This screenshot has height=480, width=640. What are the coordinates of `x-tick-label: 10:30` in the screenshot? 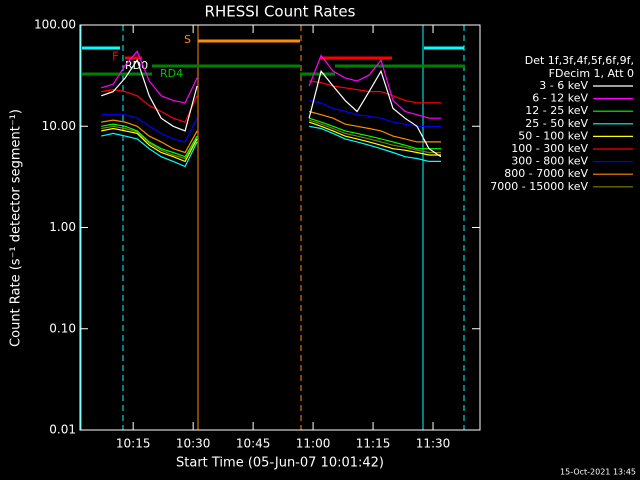 It's located at (193, 444).